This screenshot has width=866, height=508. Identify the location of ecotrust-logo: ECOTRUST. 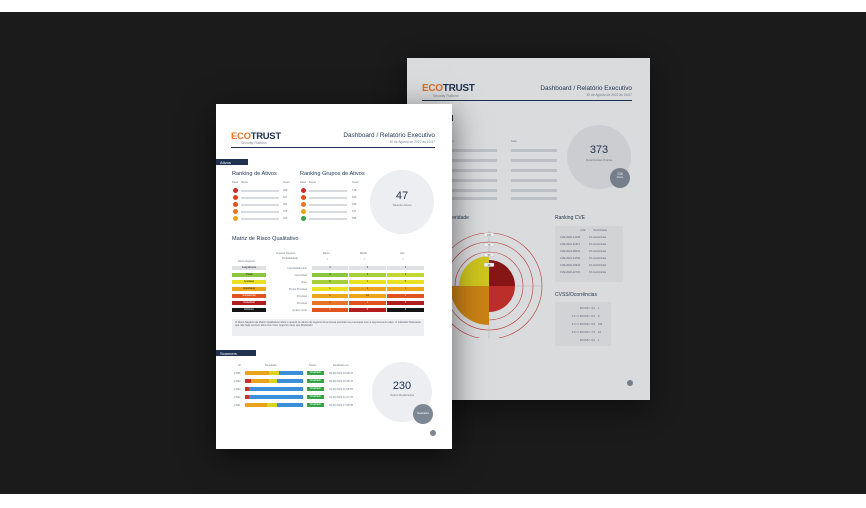
(448, 88).